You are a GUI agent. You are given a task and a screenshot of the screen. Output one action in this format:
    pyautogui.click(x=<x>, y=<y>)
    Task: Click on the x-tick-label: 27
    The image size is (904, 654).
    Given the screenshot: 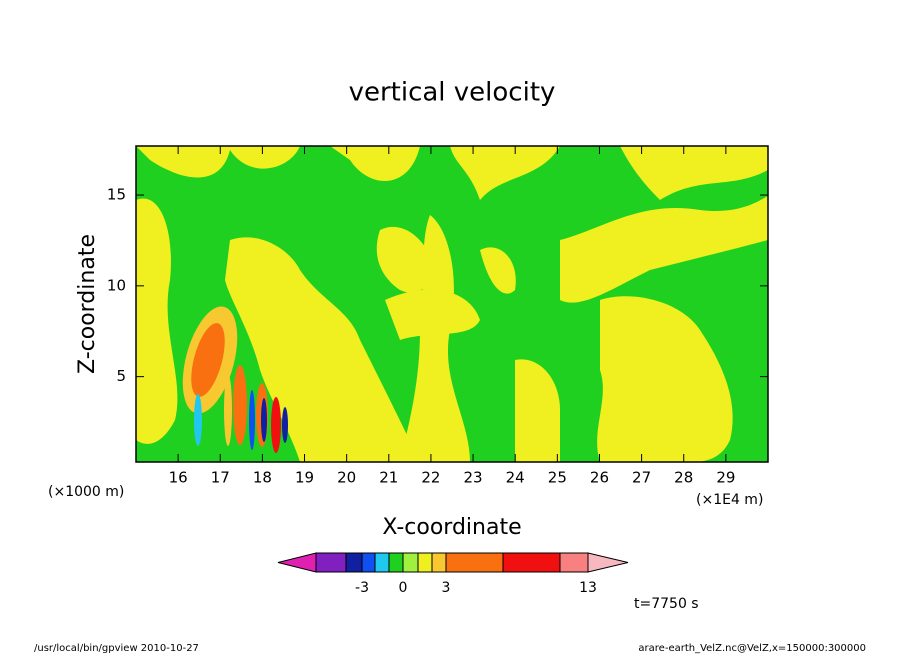 What is the action you would take?
    pyautogui.click(x=641, y=478)
    